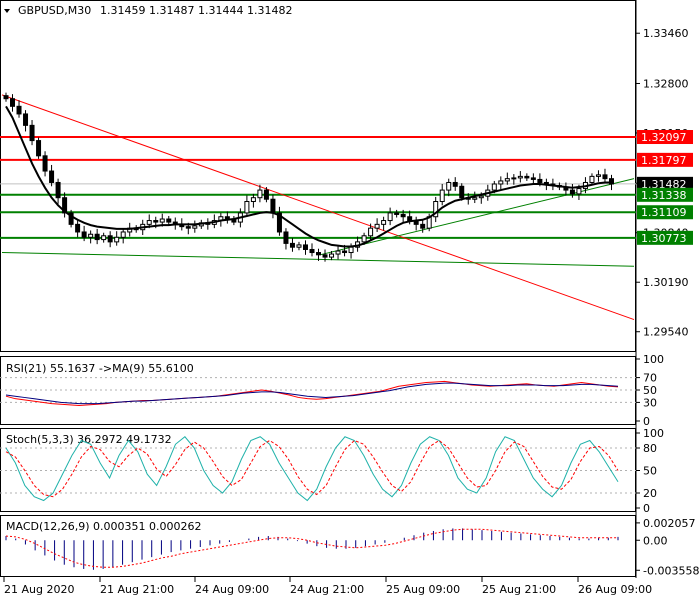  Describe the element at coordinates (196, 10) in the screenshot. I see `ohlc-label: 1.31459 1.31487 1.31444 1.31482` at that location.